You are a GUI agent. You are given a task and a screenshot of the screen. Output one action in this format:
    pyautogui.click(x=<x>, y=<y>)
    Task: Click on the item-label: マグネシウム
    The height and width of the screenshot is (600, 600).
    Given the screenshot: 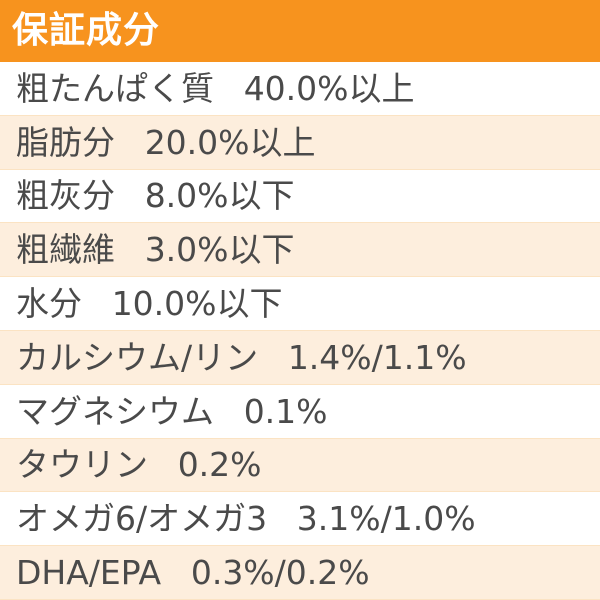 What is the action you would take?
    pyautogui.click(x=115, y=411)
    